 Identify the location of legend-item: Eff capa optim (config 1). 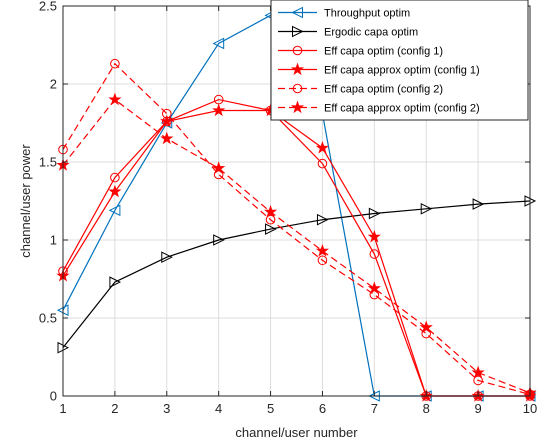
(360, 52).